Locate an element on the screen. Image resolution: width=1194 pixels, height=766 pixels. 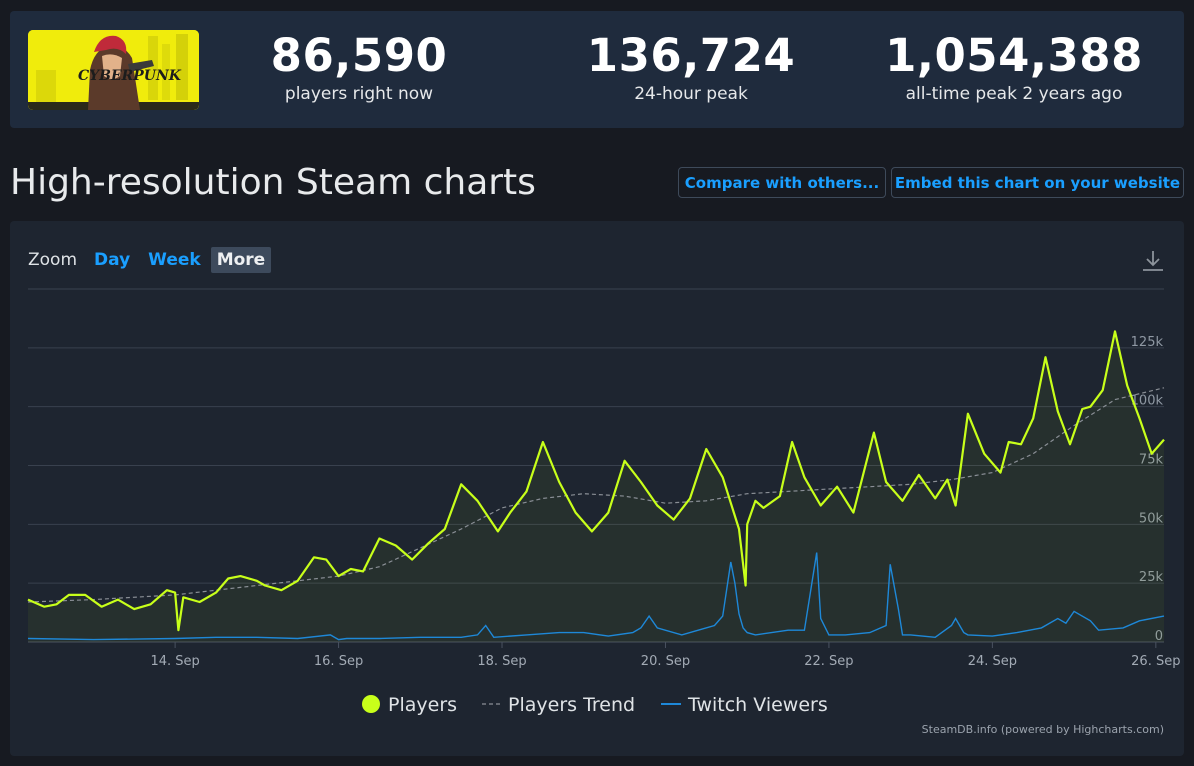
page-title: High-resolution Steam charts is located at coordinates (273, 182).